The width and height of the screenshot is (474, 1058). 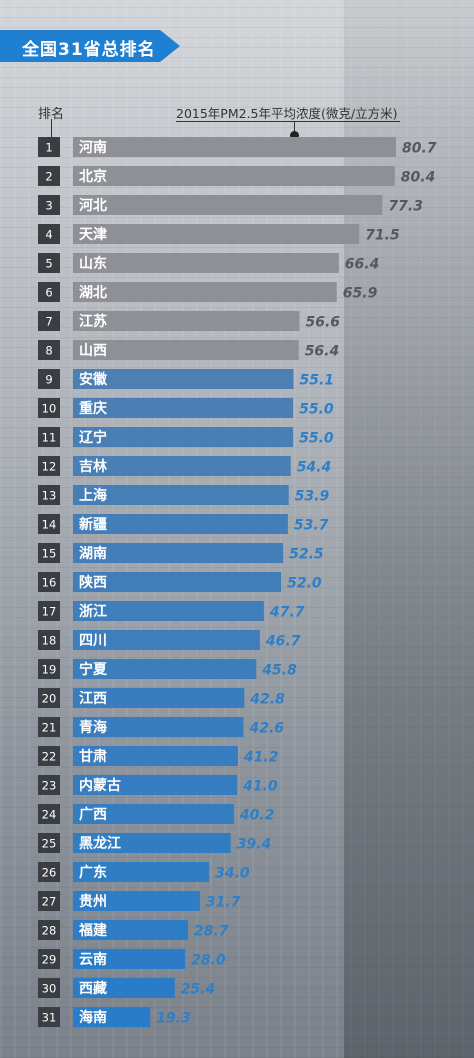 I want to click on bar-category-label: 湖北, so click(x=93, y=293).